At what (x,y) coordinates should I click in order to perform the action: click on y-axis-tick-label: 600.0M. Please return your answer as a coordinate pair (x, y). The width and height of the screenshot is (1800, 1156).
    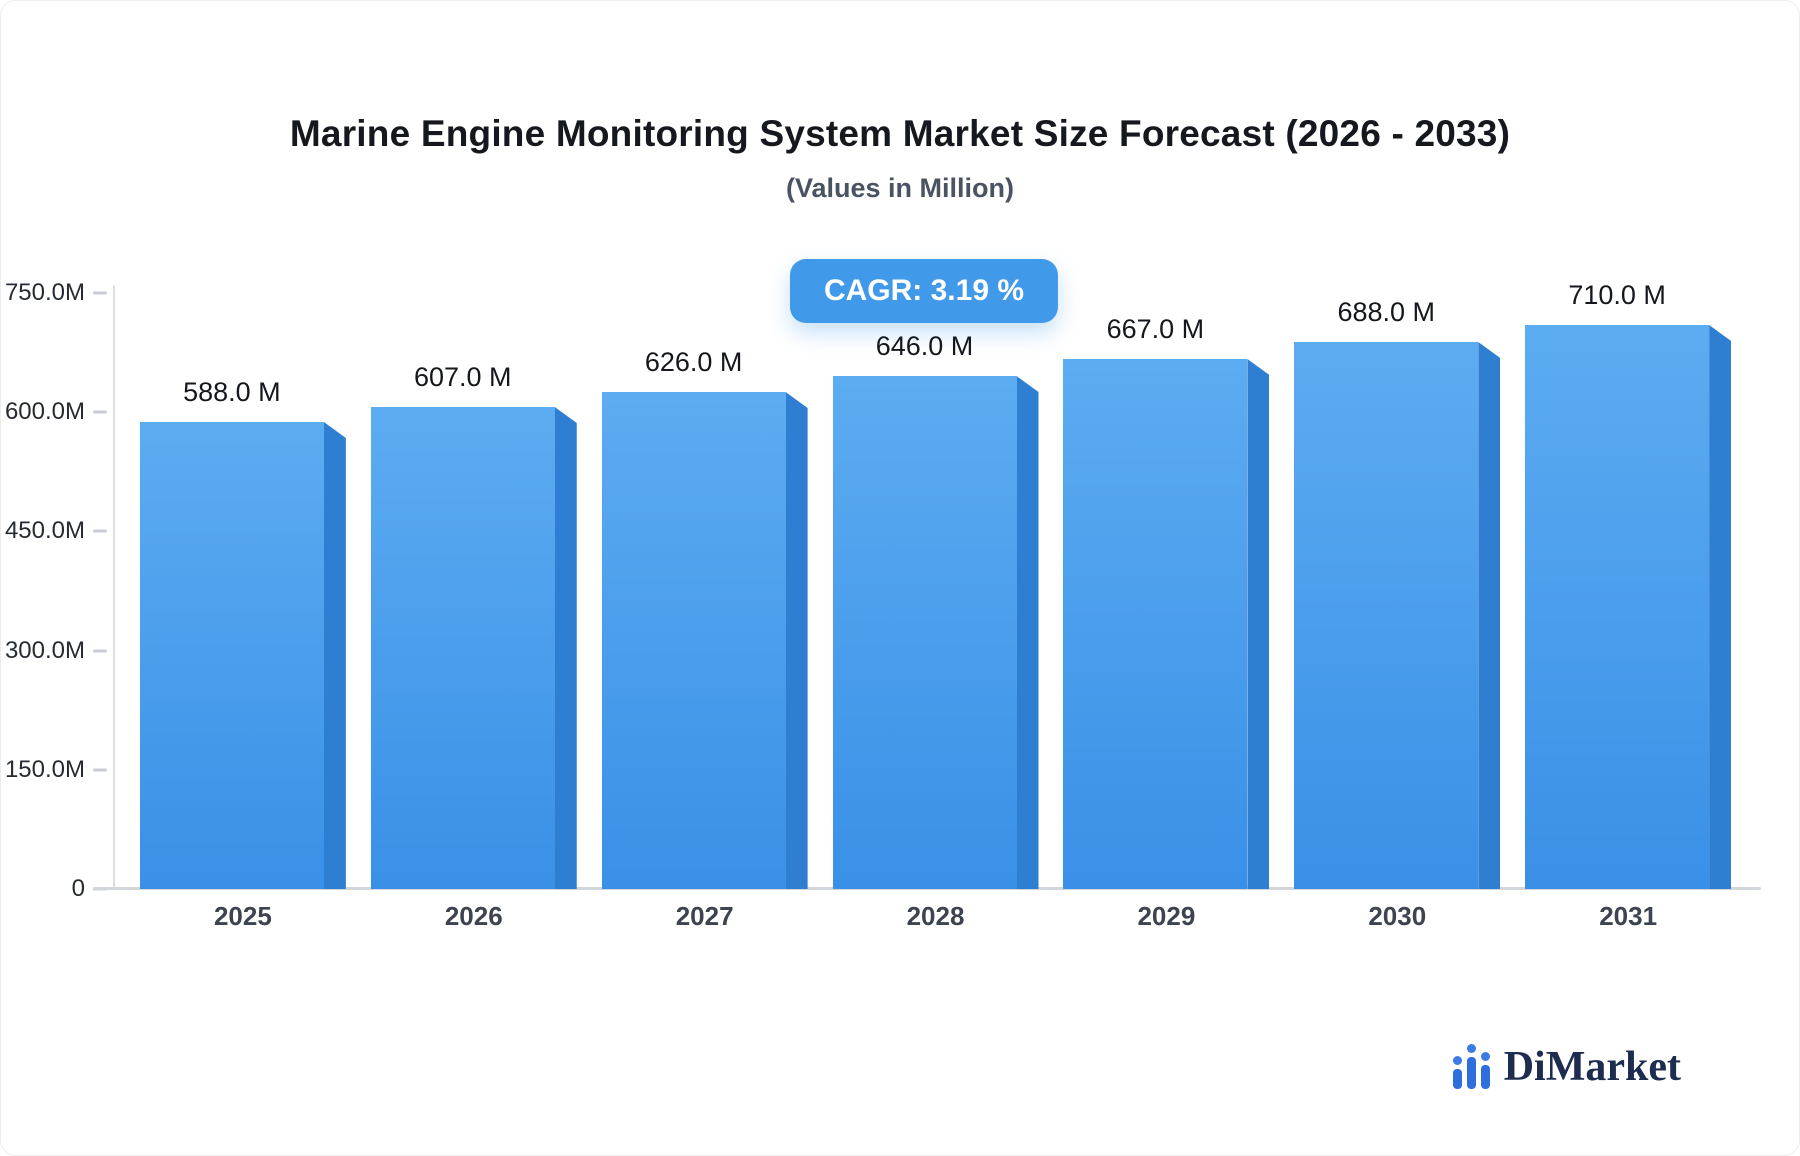
    Looking at the image, I should click on (44, 412).